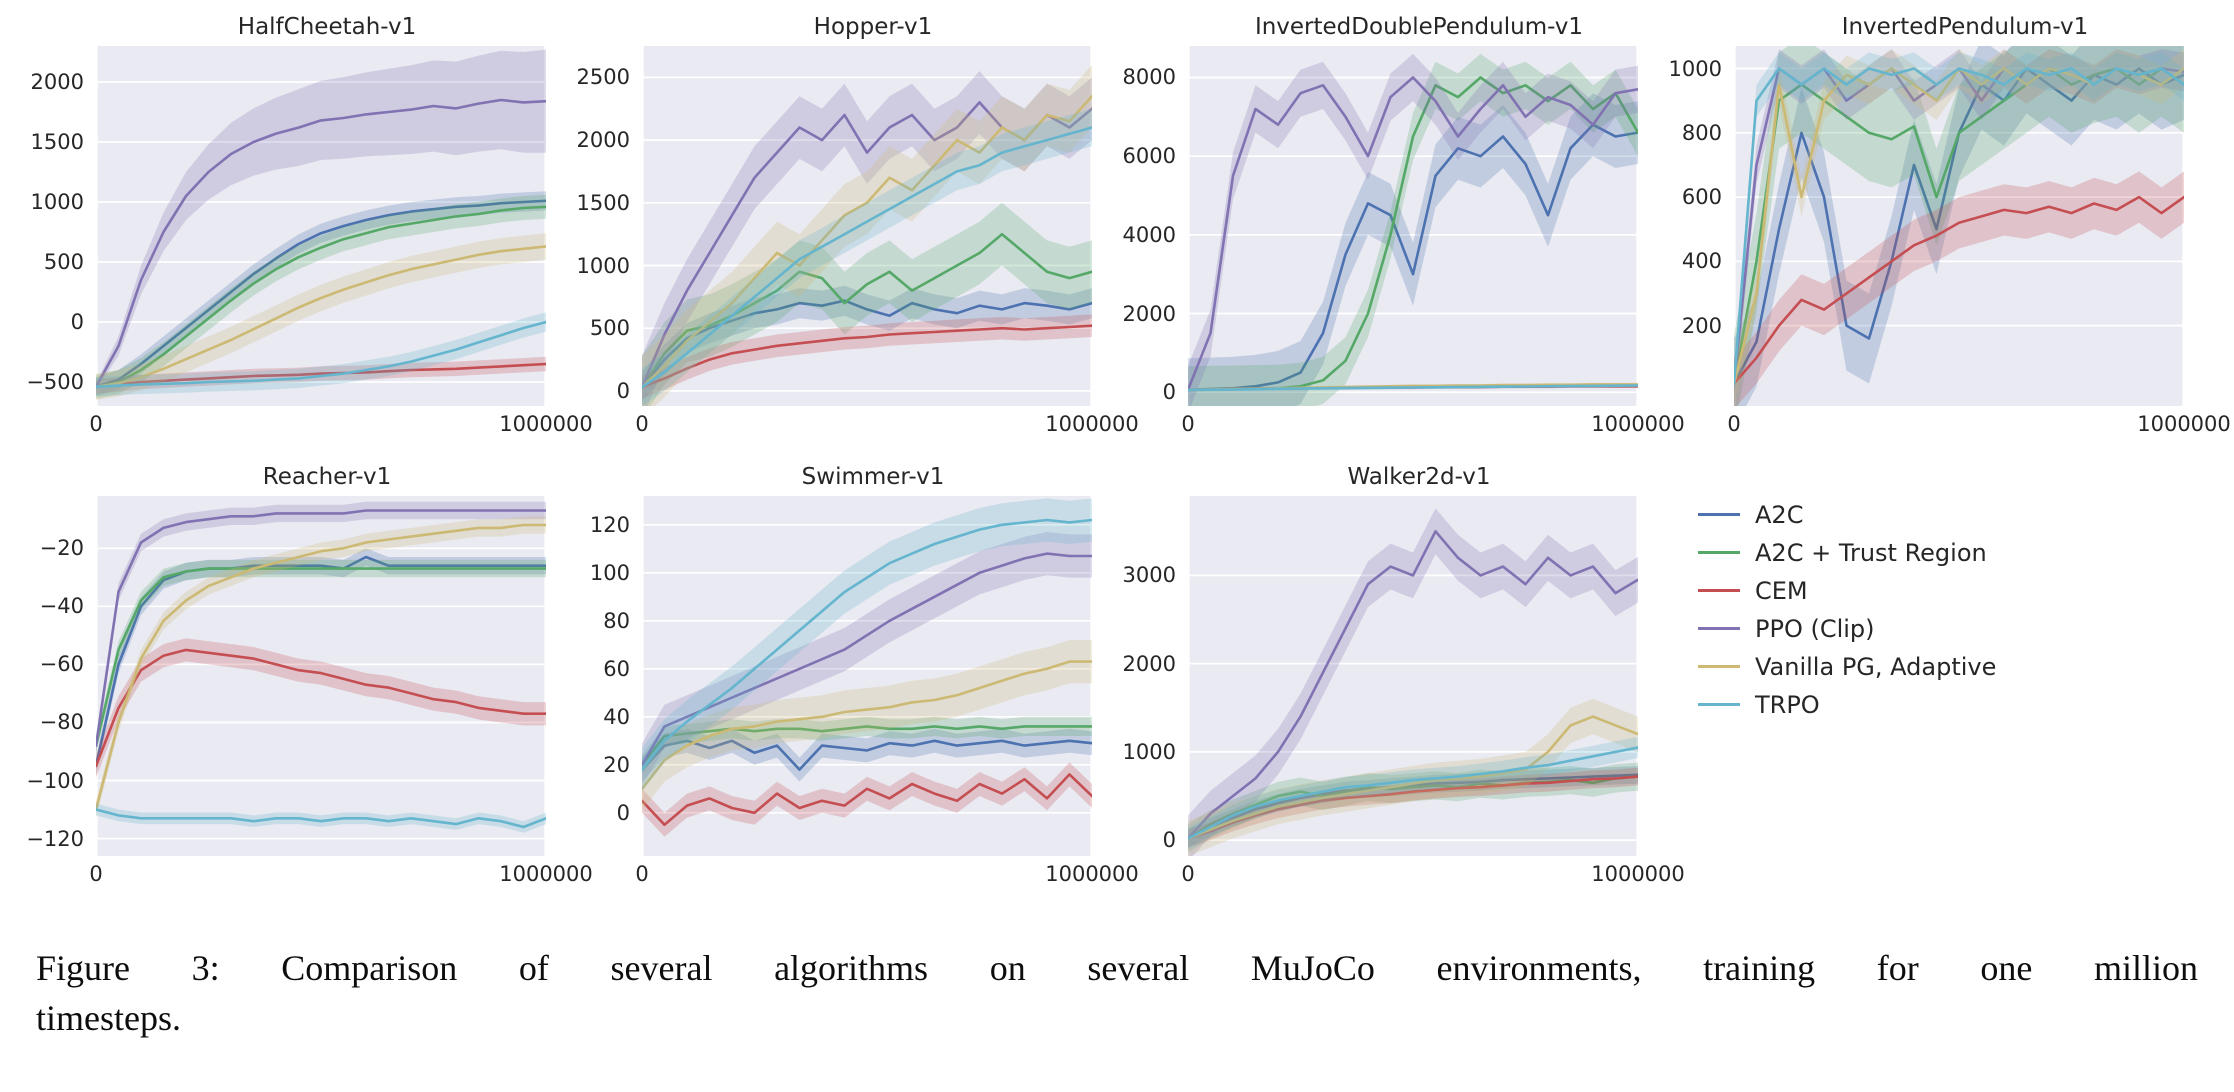 Image resolution: width=2234 pixels, height=1092 pixels. Describe the element at coordinates (616, 620) in the screenshot. I see `y-tick-label: 80` at that location.